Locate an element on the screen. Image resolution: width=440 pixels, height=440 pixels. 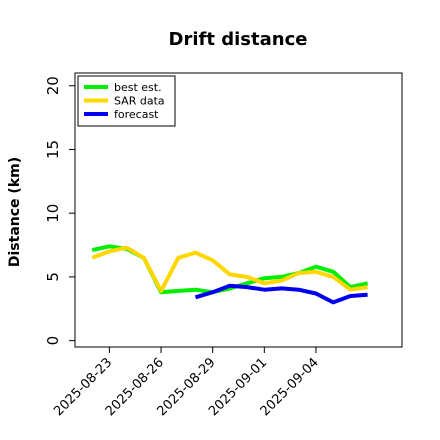
y-tick-label: 0 is located at coordinates (53, 341).